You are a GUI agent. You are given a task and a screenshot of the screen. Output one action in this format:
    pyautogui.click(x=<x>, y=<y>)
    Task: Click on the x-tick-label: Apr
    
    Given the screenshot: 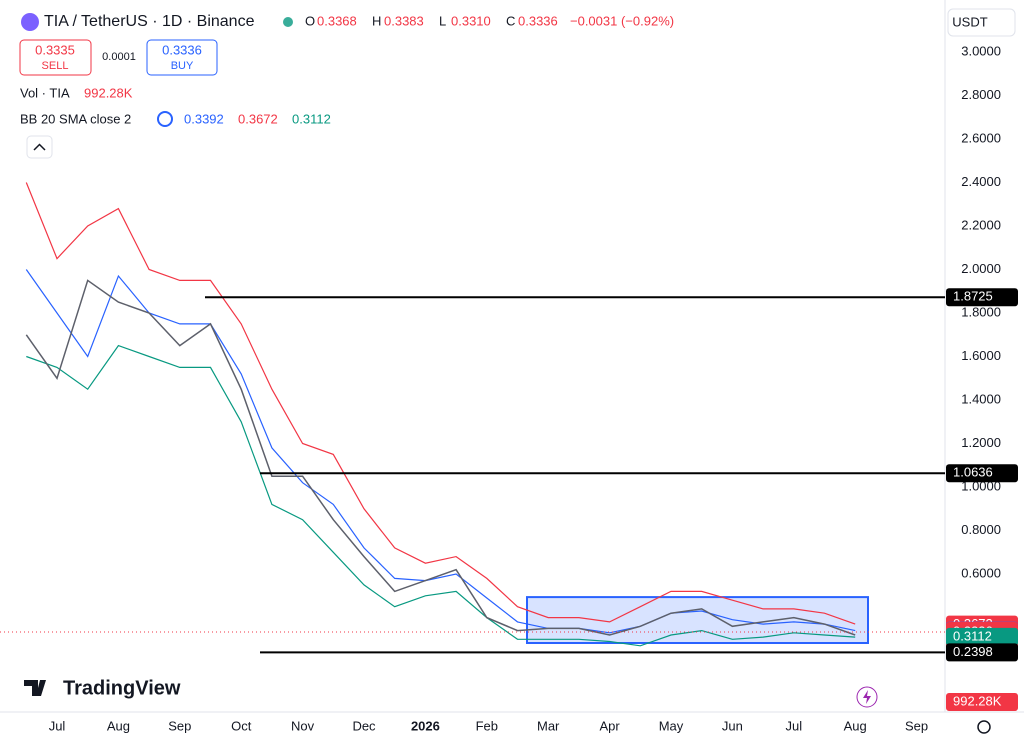 What is the action you would take?
    pyautogui.click(x=609, y=725)
    